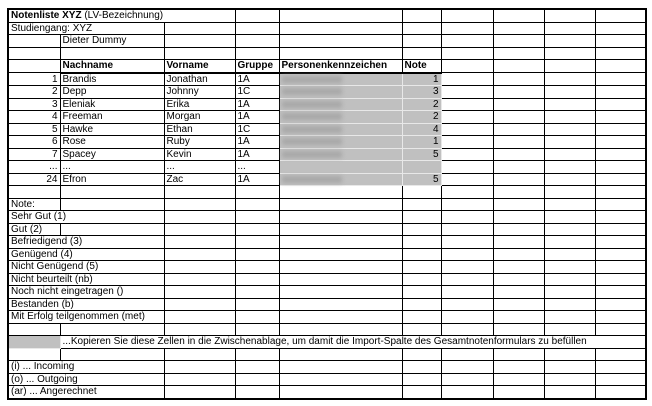  What do you see at coordinates (34, 79) in the screenshot?
I see `student-number: 1` at bounding box center [34, 79].